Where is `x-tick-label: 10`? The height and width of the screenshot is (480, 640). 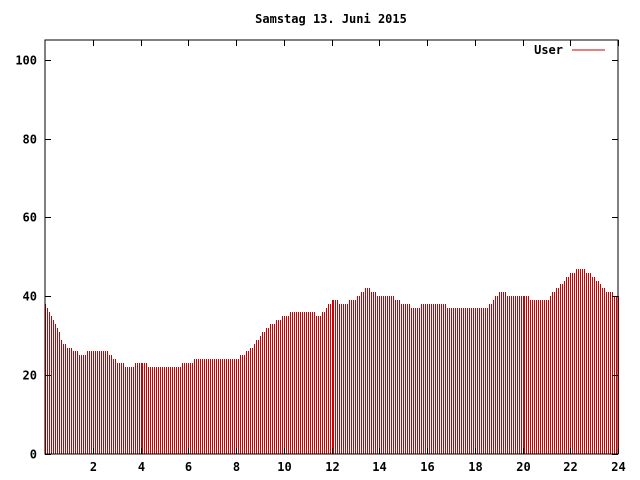
x-tick-label: 10 is located at coordinates (284, 467).